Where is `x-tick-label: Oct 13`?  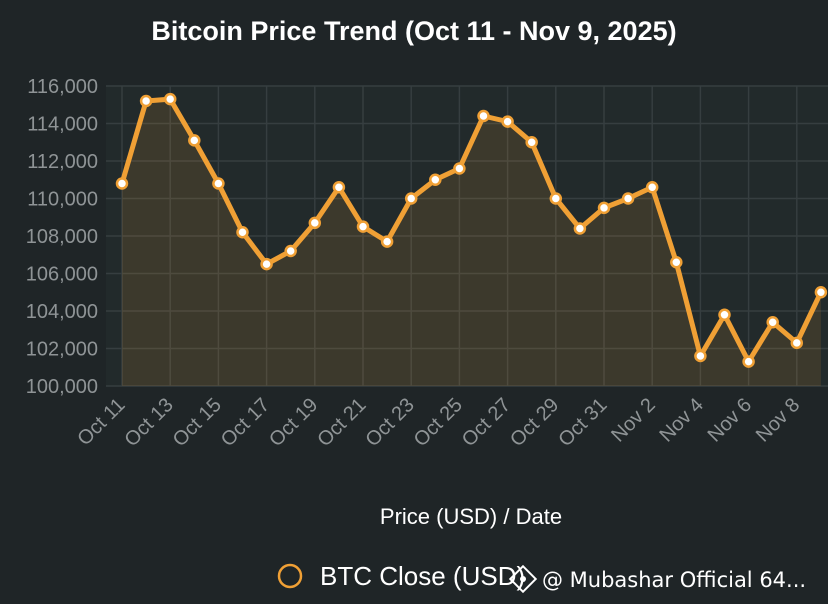
x-tick-label: Oct 13 is located at coordinates (149, 422).